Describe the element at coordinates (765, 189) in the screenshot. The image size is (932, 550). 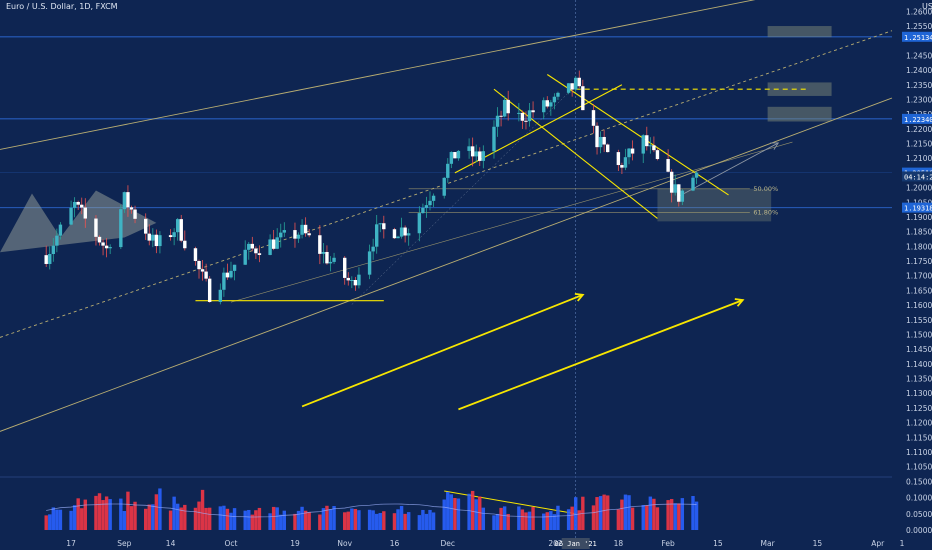
I see `fib-label-50: 50.00%` at that location.